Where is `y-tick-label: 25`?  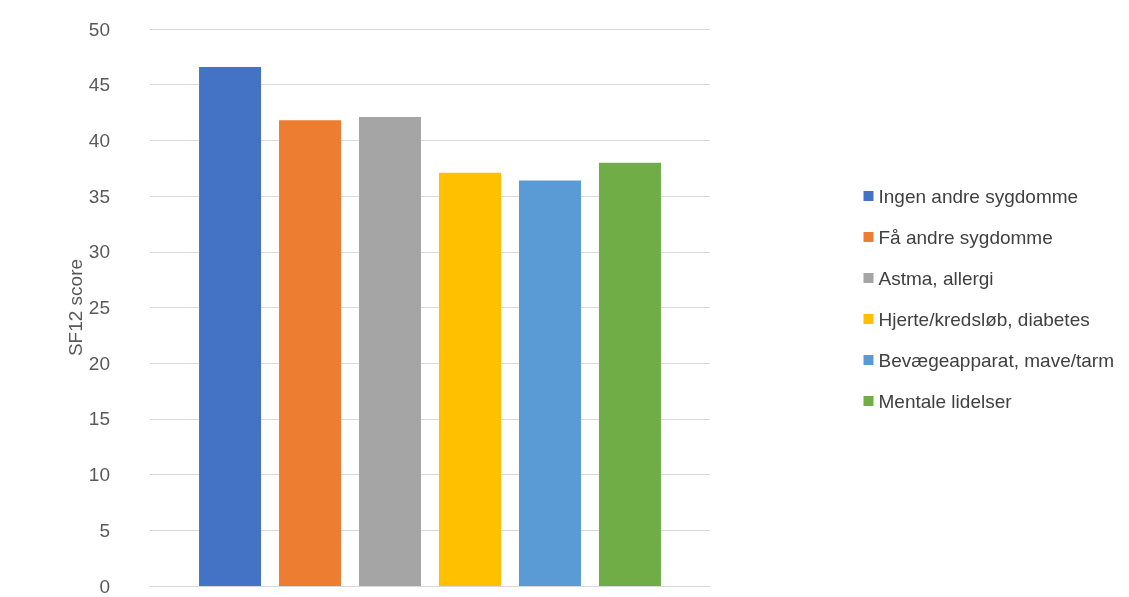 y-tick-label: 25 is located at coordinates (99, 307).